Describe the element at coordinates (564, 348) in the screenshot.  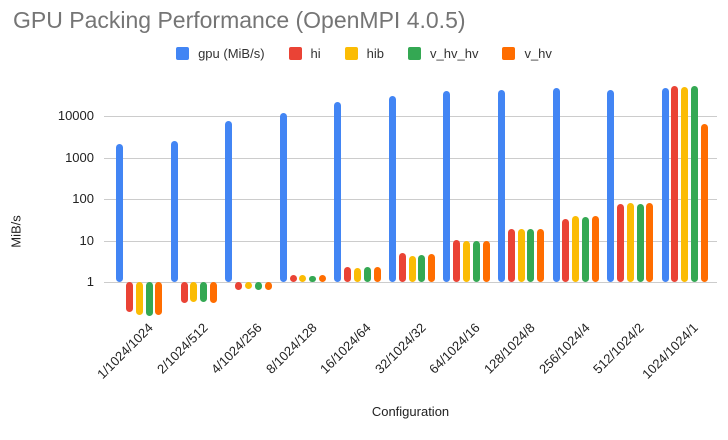
I see `x-tick-label: 256/1024/4` at that location.